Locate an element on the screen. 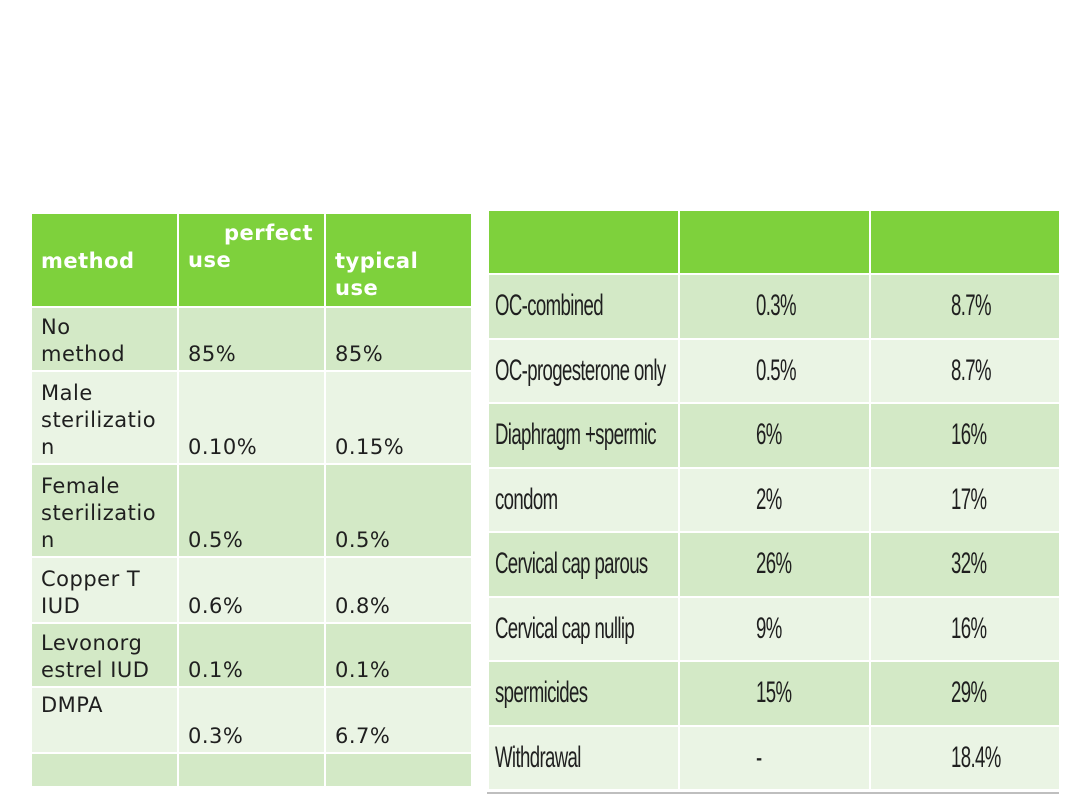 This screenshot has height=810, width=1080. typical-use-cell is located at coordinates (398, 770).